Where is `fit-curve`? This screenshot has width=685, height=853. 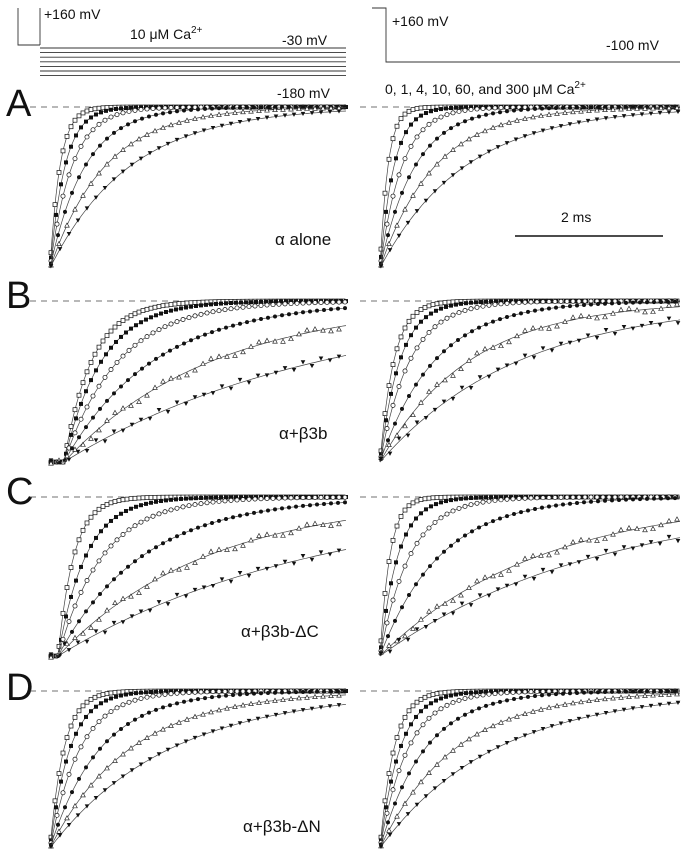
fit-curve is located at coordinates (530, 775).